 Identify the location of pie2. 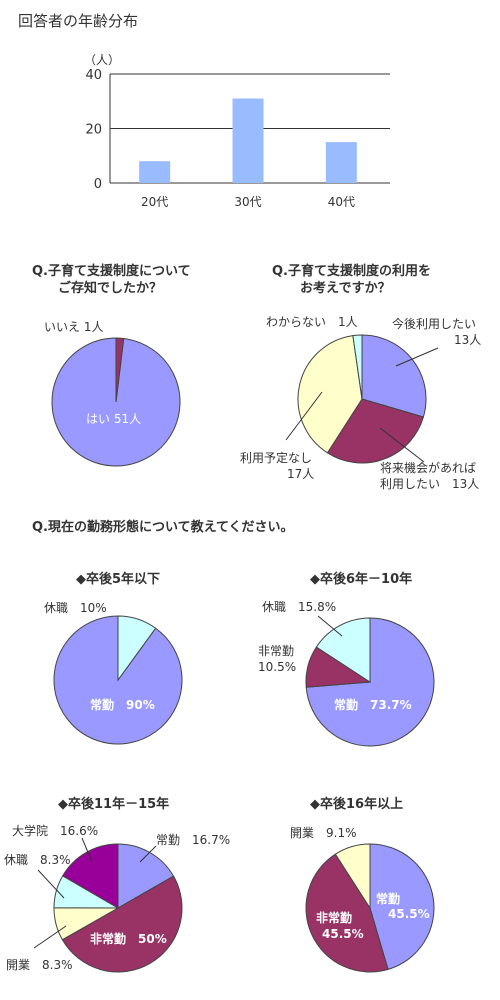
(362, 399).